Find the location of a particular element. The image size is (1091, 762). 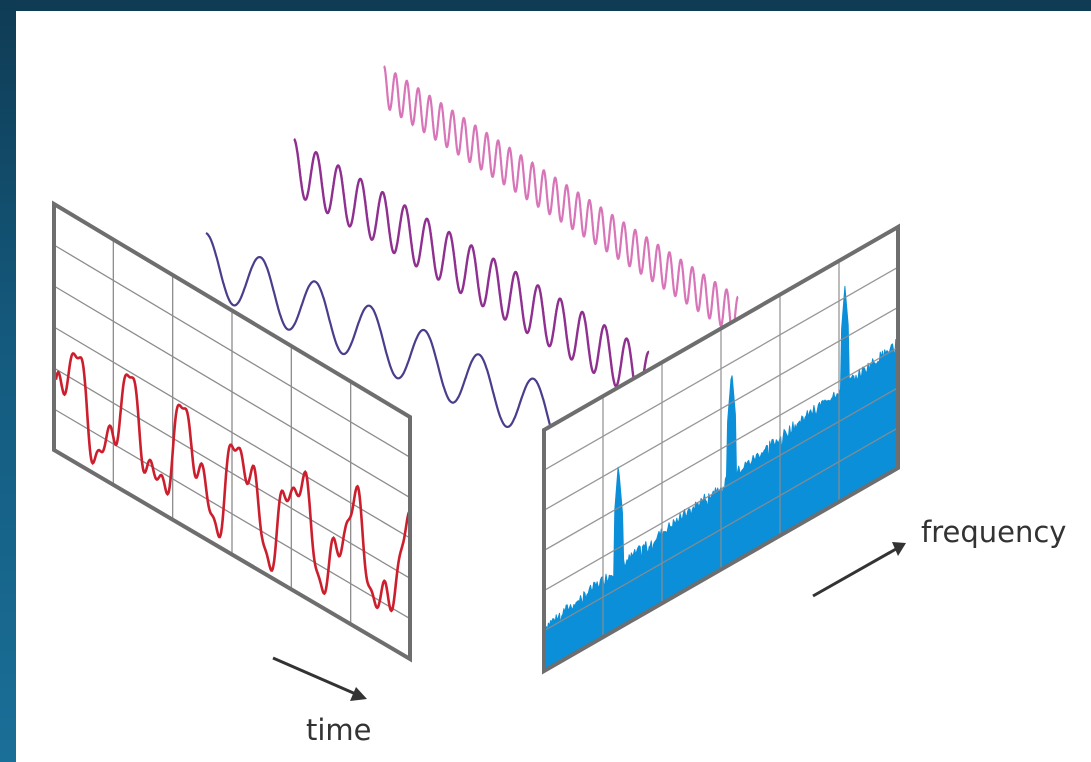

frequency-axis-label: frequency is located at coordinates (994, 532).